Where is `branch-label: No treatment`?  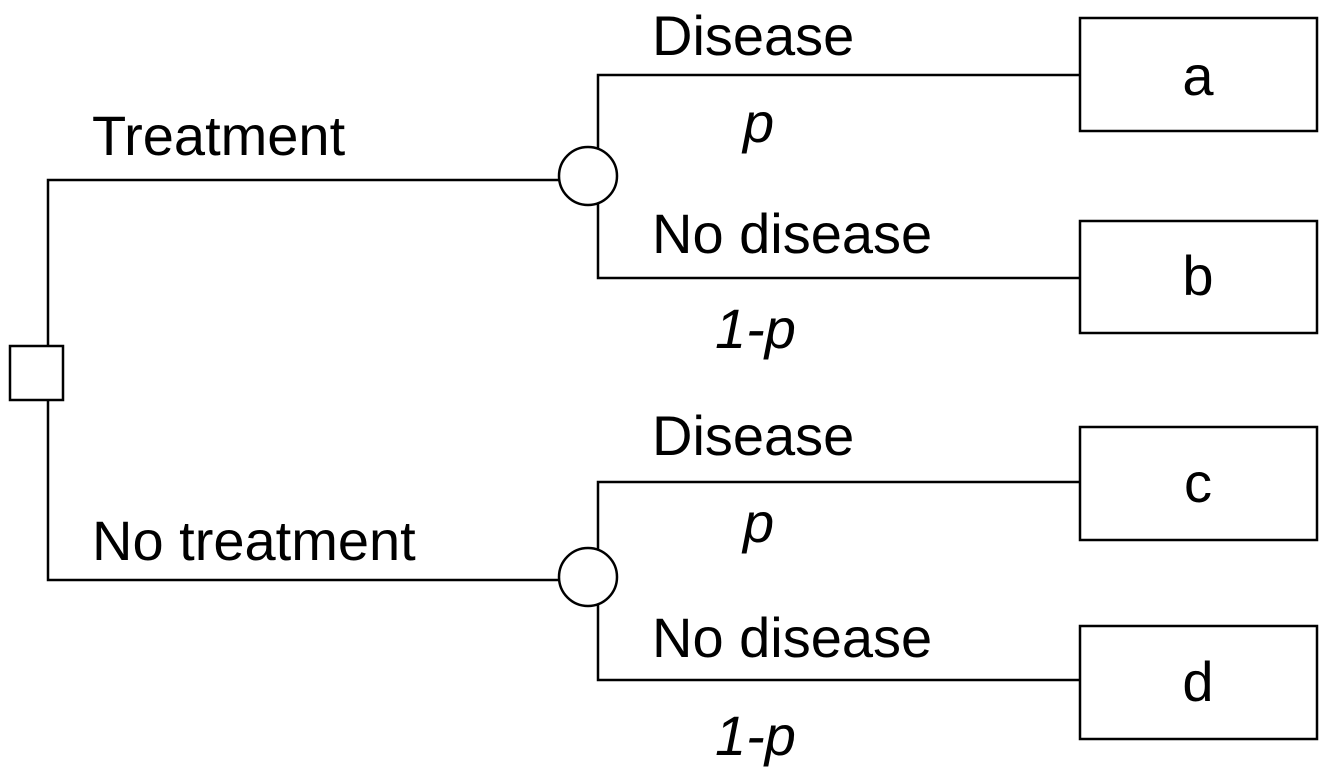 branch-label: No treatment is located at coordinates (254, 540).